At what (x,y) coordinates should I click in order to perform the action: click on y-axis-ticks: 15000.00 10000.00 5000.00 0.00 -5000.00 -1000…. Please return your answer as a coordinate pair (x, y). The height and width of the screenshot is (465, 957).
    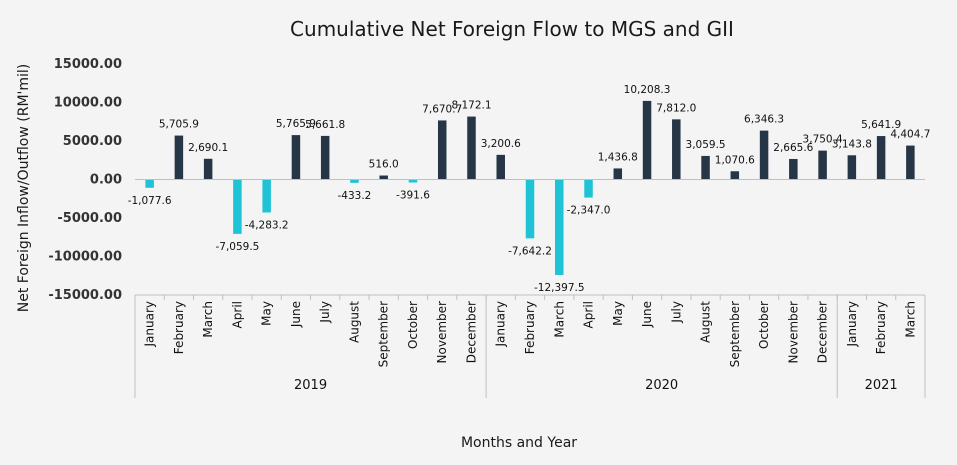
    Looking at the image, I should click on (85, 180).